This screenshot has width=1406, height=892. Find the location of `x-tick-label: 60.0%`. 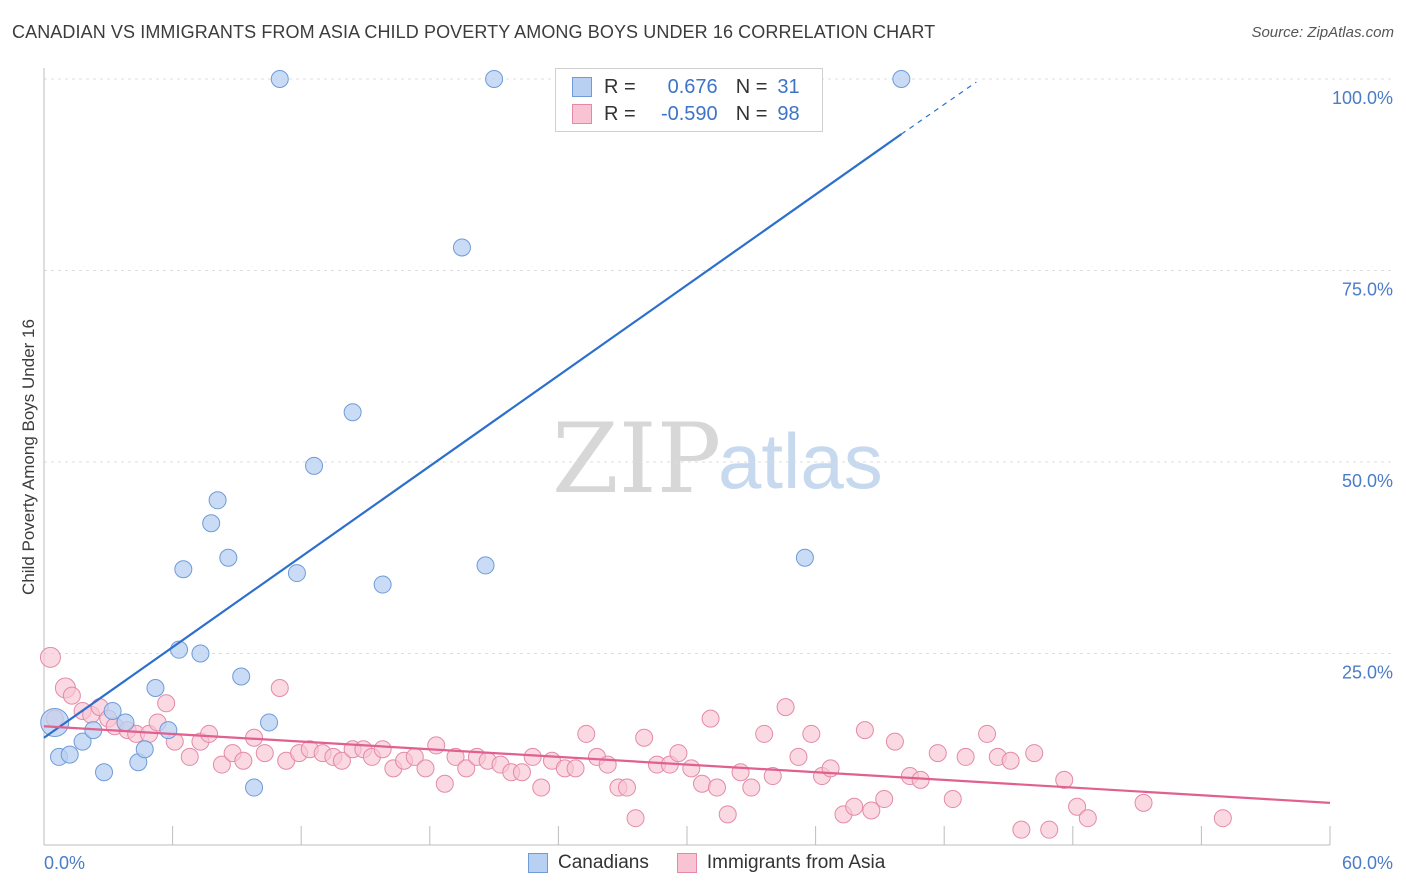

x-tick-label: 60.0% is located at coordinates (1367, 863).